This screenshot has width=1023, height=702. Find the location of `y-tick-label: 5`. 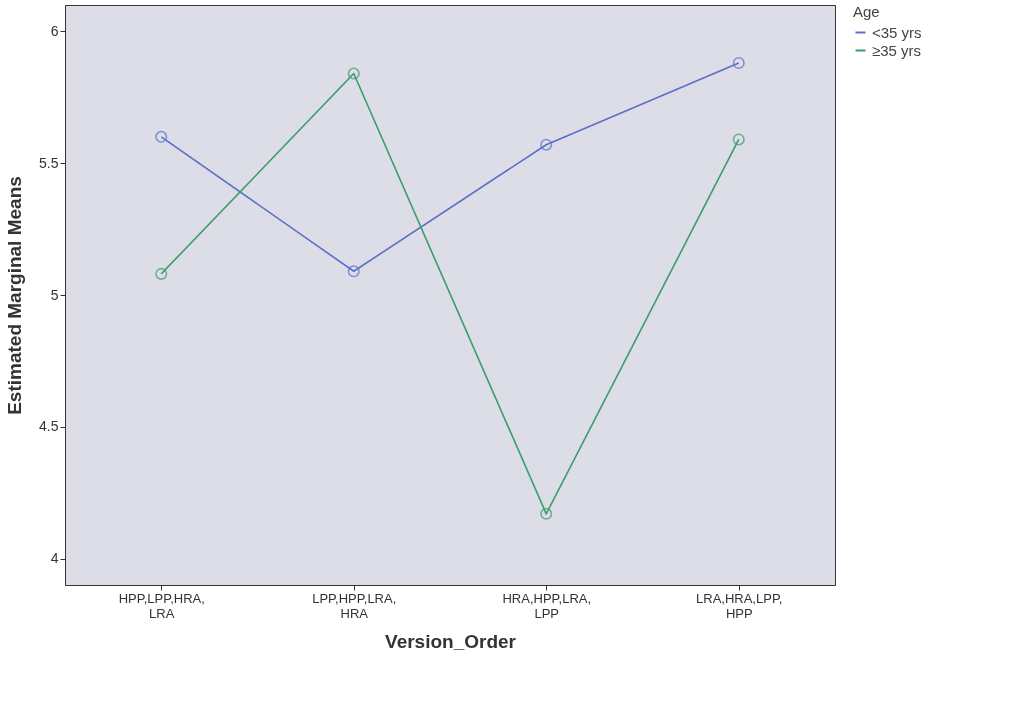

y-tick-label: 5 is located at coordinates (54, 294).